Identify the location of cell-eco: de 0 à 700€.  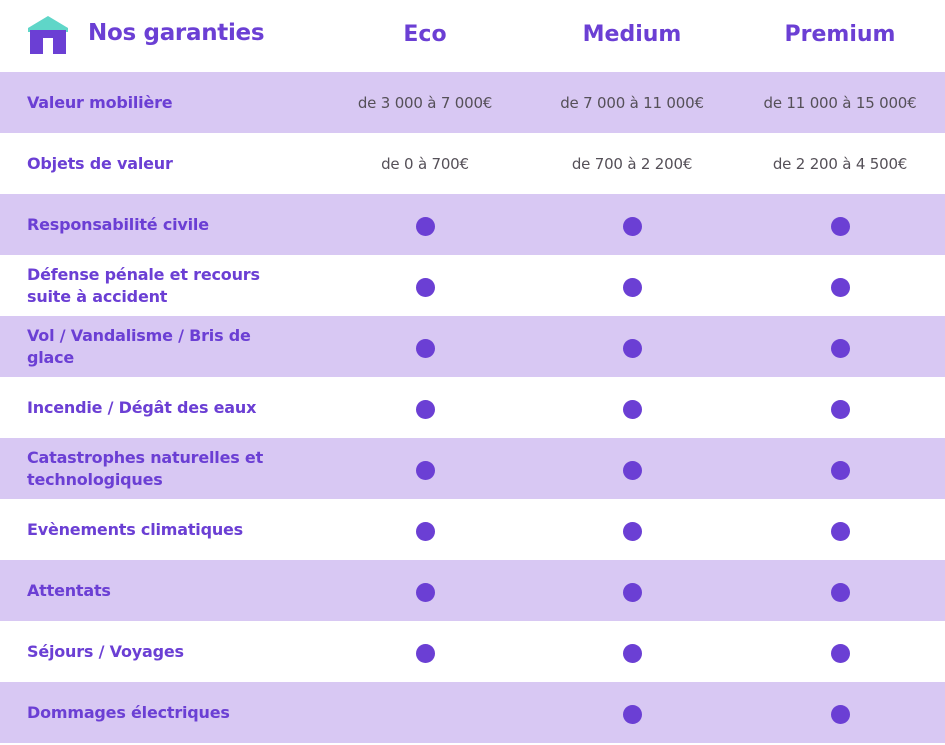
(425, 163).